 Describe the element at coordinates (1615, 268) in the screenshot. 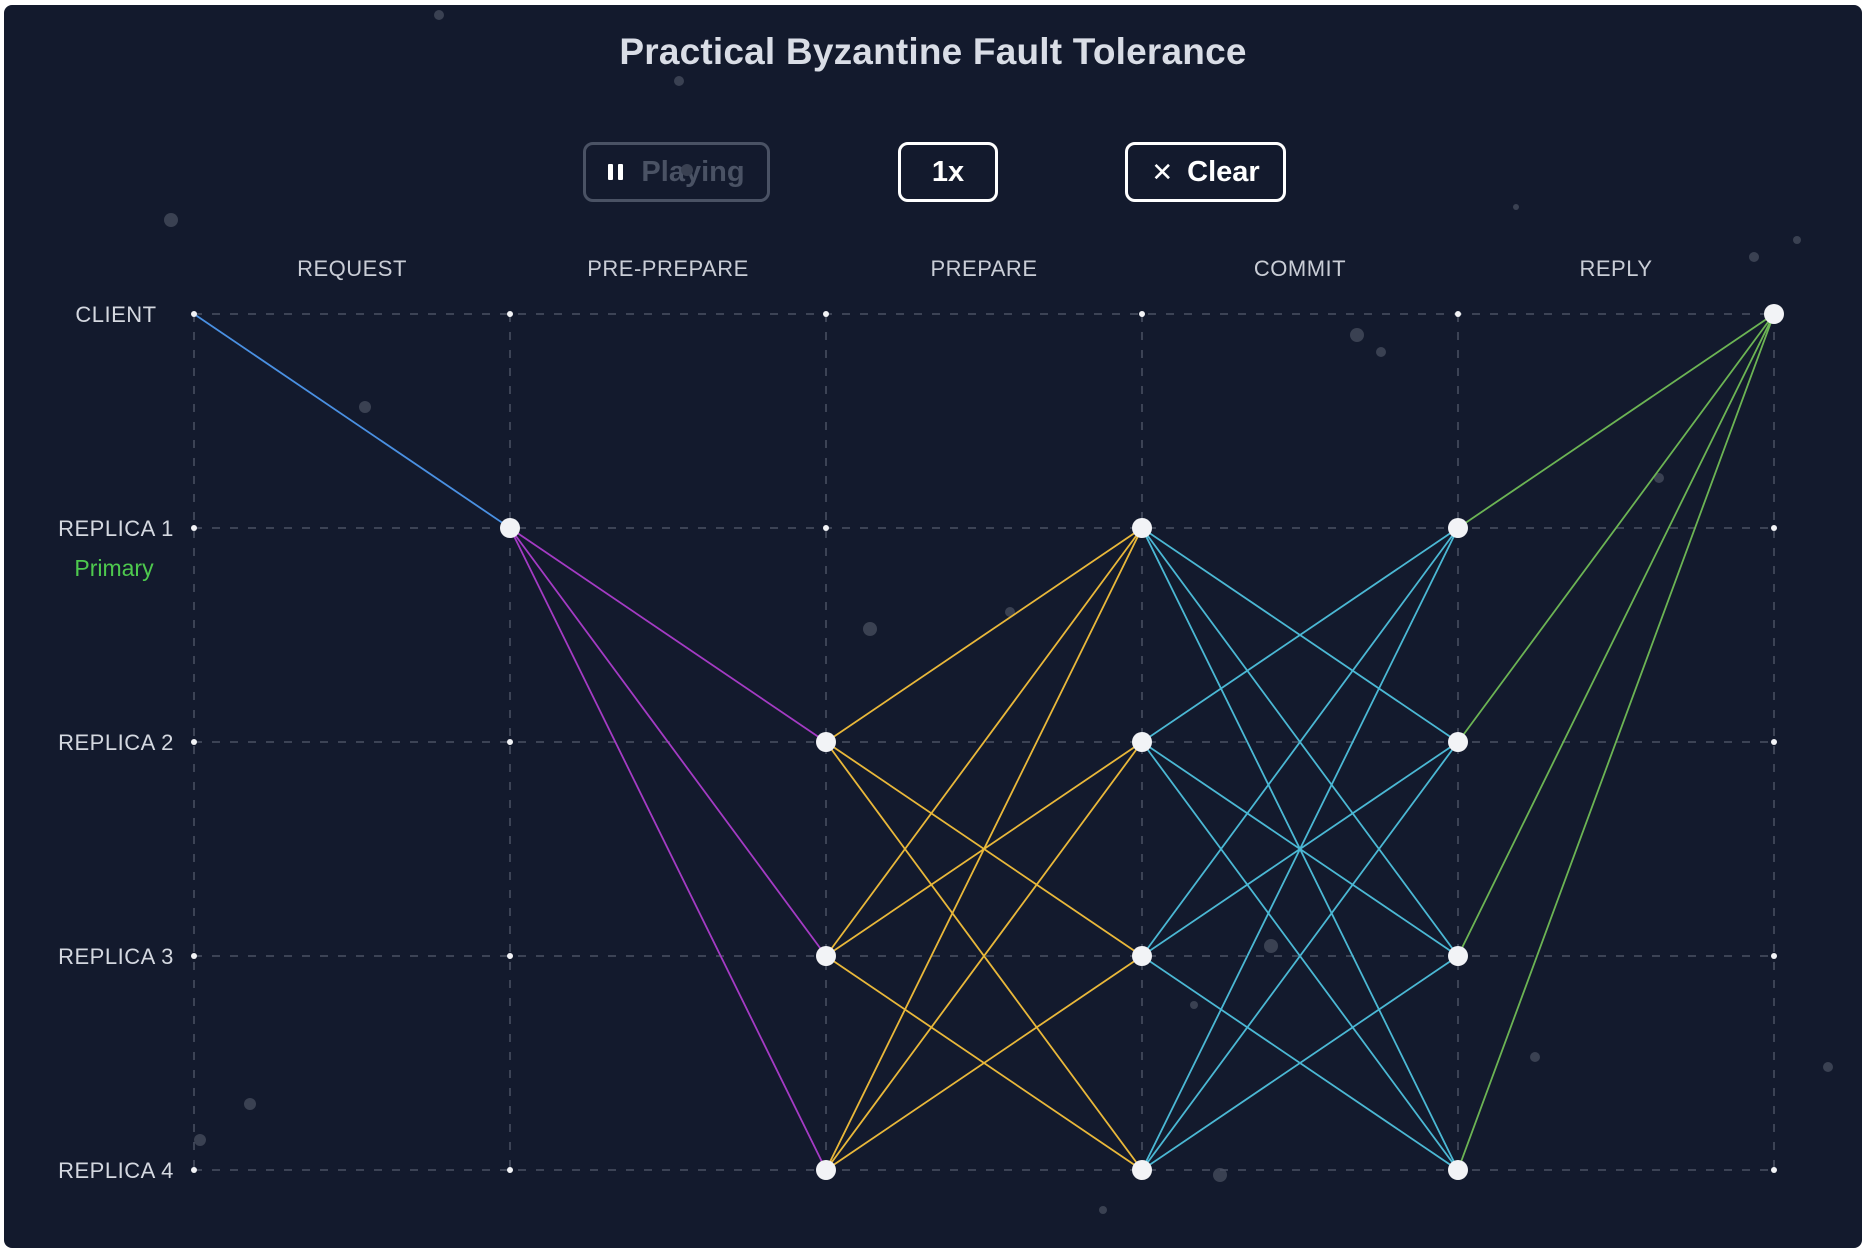

I see `phase-label-reply: REPLY` at that location.